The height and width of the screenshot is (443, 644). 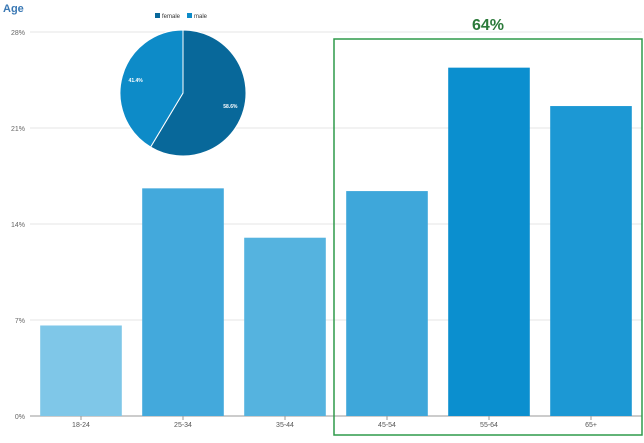 What do you see at coordinates (201, 17) in the screenshot?
I see `legend-label-male: male` at bounding box center [201, 17].